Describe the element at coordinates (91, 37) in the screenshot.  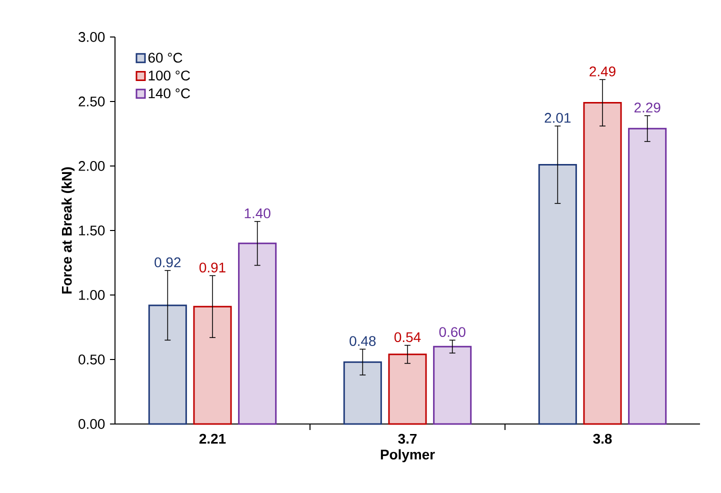
I see `y-tick-label: 3.00` at that location.